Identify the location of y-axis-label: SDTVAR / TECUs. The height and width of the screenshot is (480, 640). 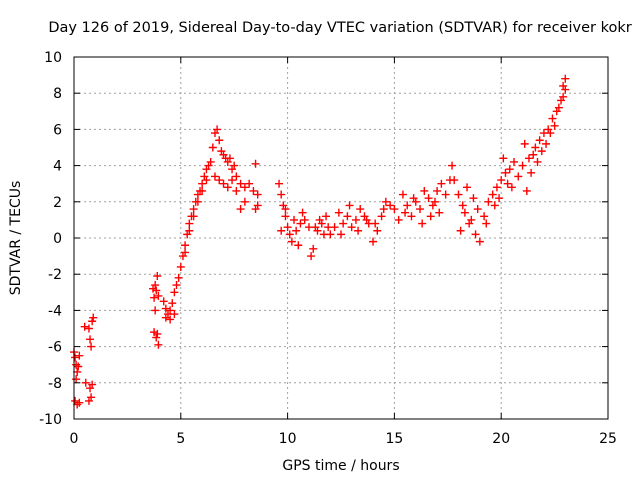
(16, 238).